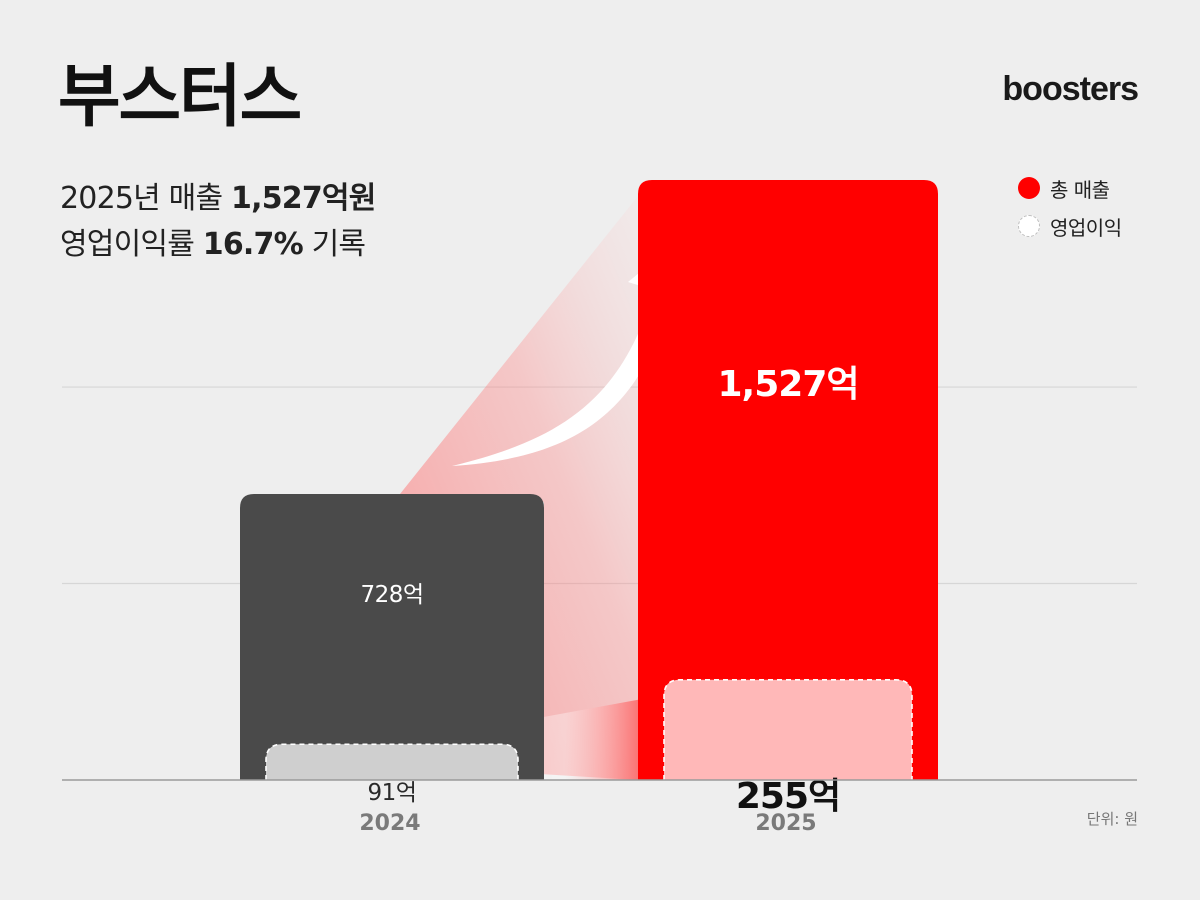  What do you see at coordinates (519, 488) in the screenshot?
I see `growth-beam-shape` at bounding box center [519, 488].